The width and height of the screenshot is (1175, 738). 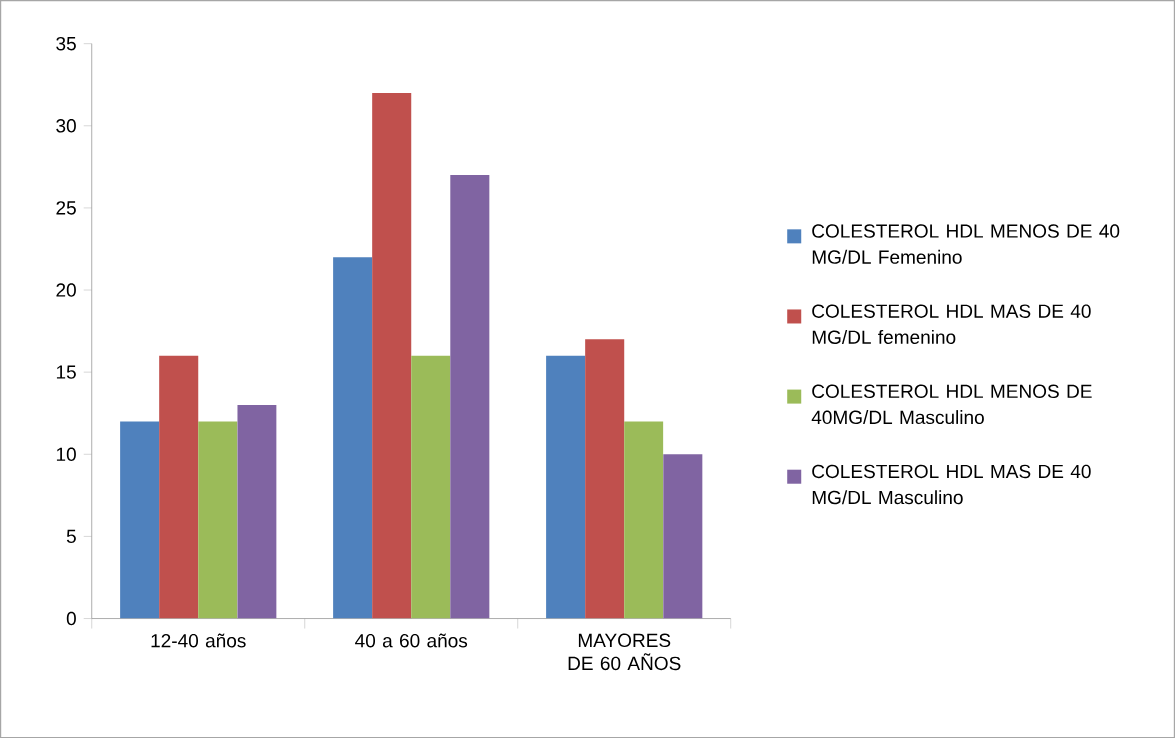 I want to click on y-tick-label: 10, so click(x=66, y=454).